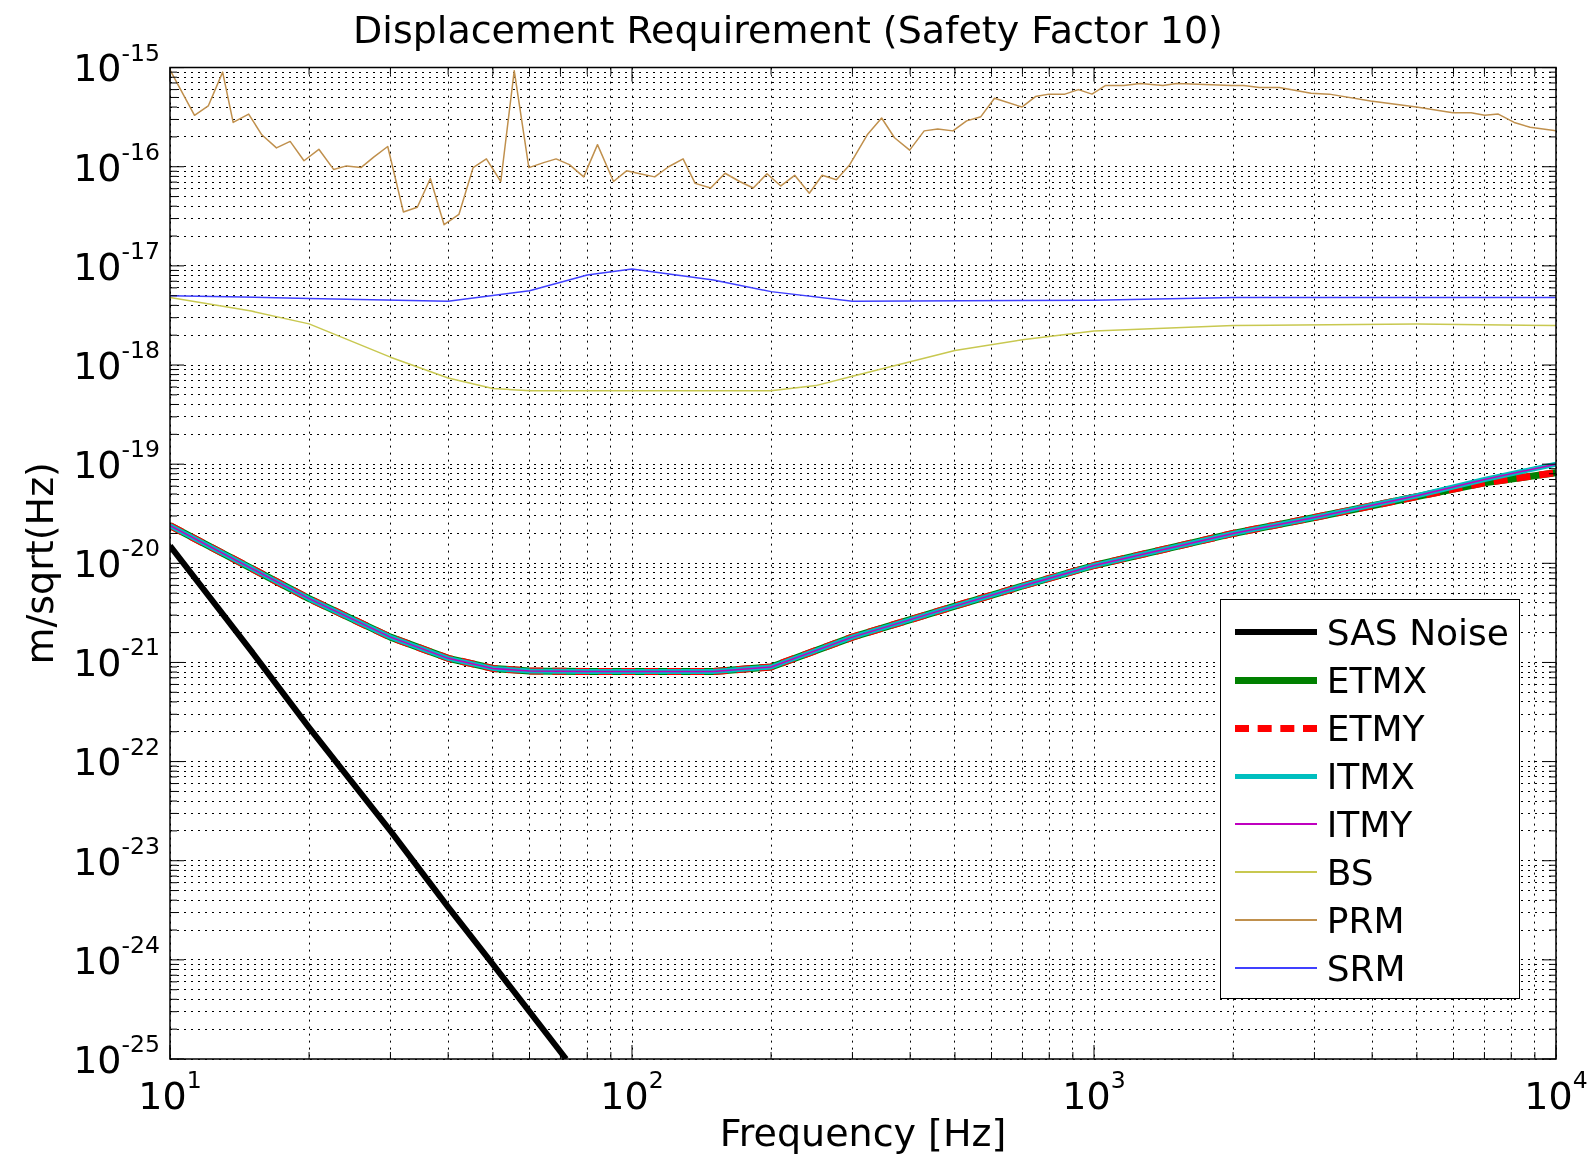 The image size is (1596, 1159). What do you see at coordinates (1375, 728) in the screenshot?
I see `legend-label: ETMY` at bounding box center [1375, 728].